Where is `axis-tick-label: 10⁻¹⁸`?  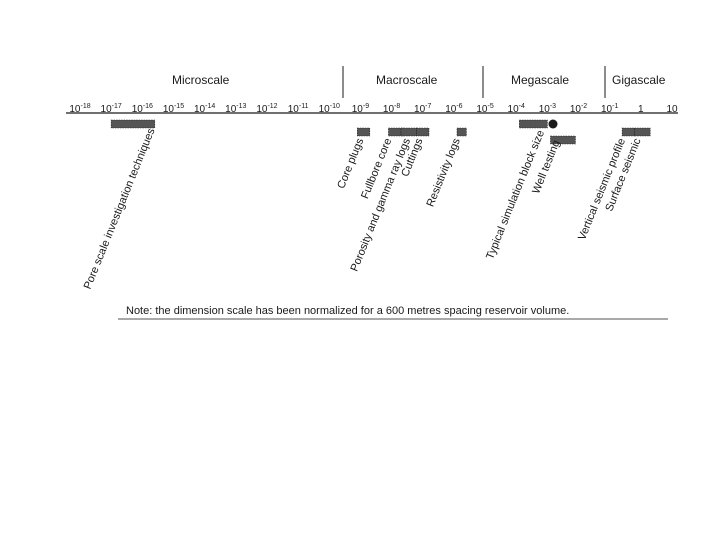
axis-tick-label: 10⁻¹⁸ is located at coordinates (79, 109).